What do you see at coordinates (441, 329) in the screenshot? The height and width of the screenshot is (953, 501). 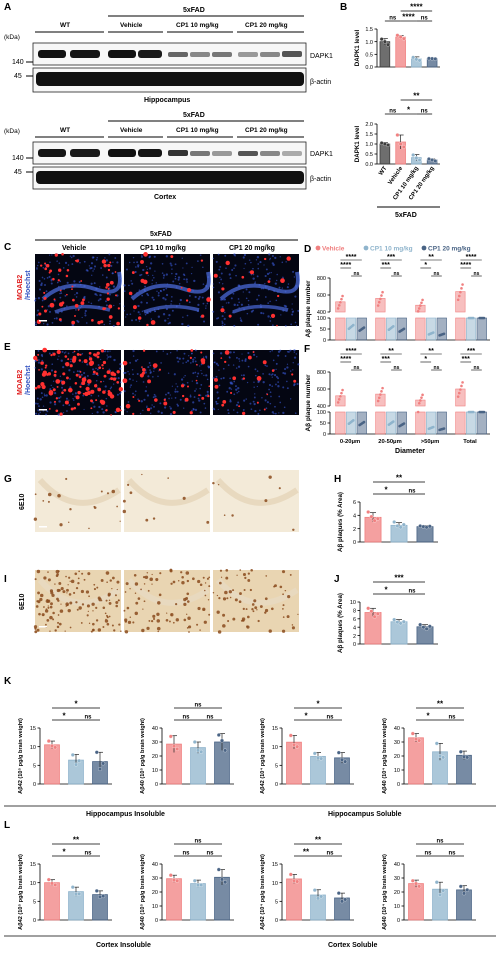 I see `bar-lower` at bounding box center [441, 329].